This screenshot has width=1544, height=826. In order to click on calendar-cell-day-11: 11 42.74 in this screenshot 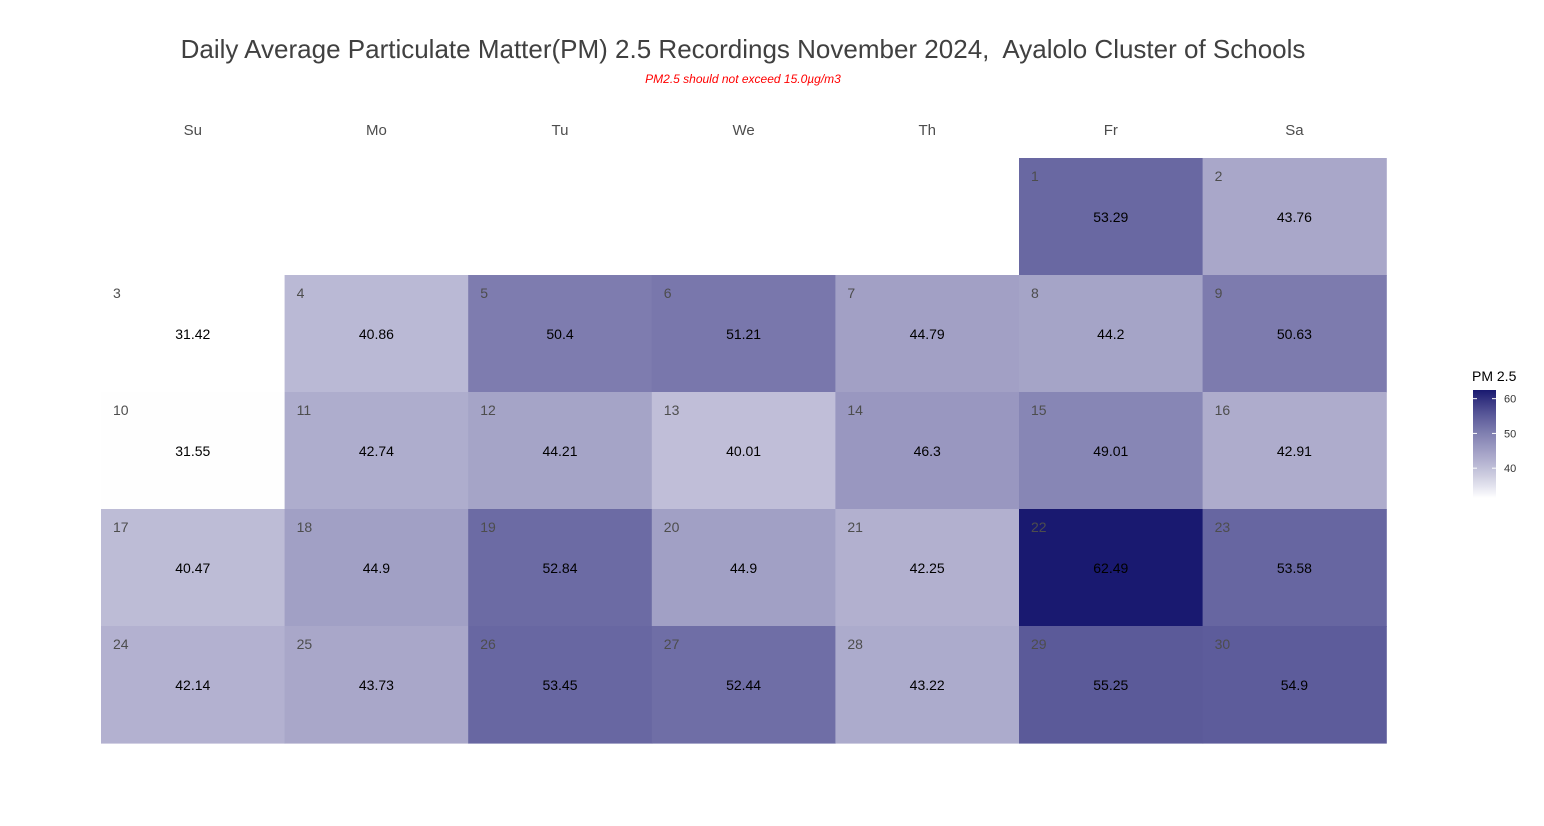, I will do `click(376, 451)`.